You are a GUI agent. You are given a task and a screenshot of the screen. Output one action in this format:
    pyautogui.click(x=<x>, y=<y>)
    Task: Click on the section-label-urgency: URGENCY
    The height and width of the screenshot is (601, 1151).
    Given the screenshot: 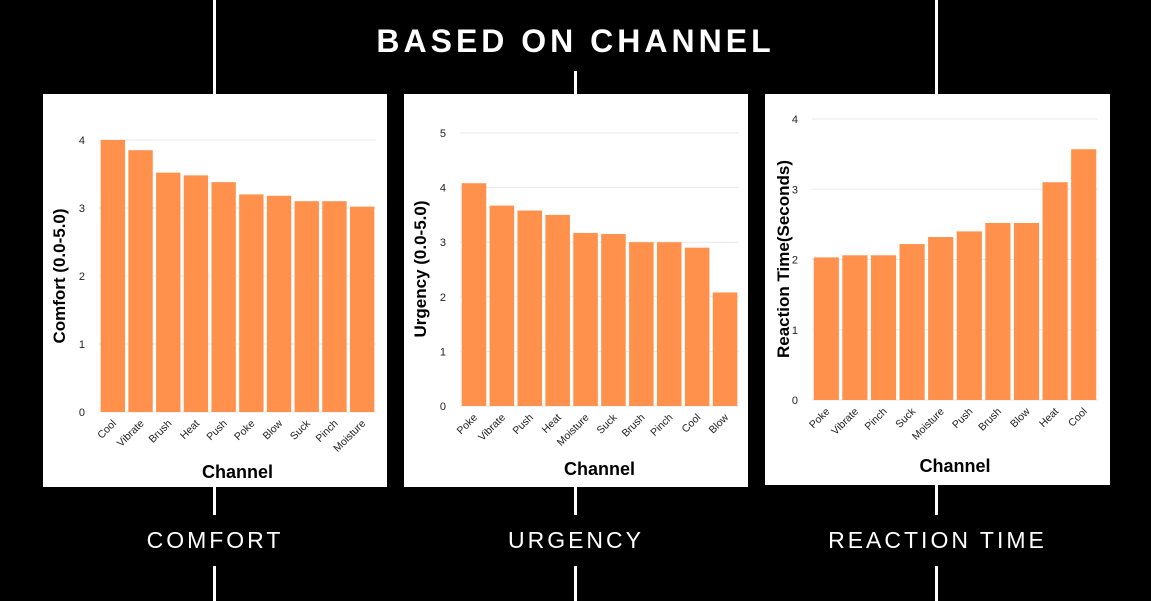 What is the action you would take?
    pyautogui.click(x=575, y=540)
    